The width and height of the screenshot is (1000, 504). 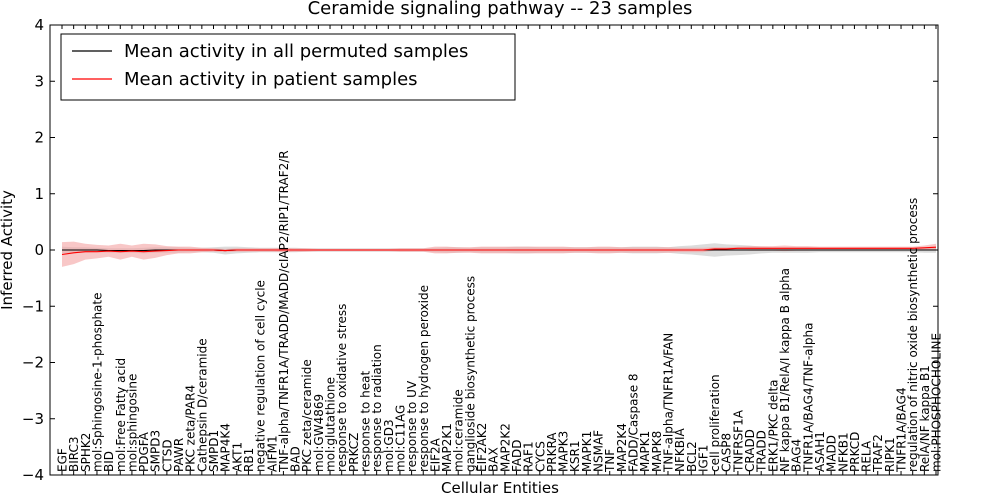 What do you see at coordinates (680, 449) in the screenshot?
I see `x-tick-label: NFKBIA` at bounding box center [680, 449].